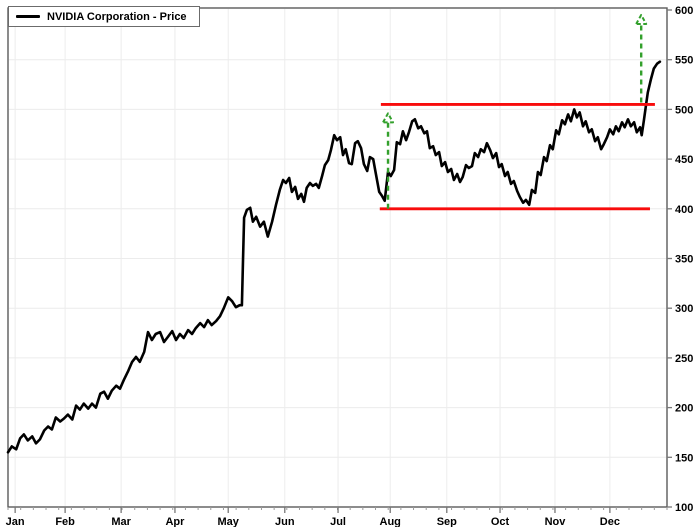  What do you see at coordinates (684, 458) in the screenshot?
I see `y-axis-label: 150` at bounding box center [684, 458].